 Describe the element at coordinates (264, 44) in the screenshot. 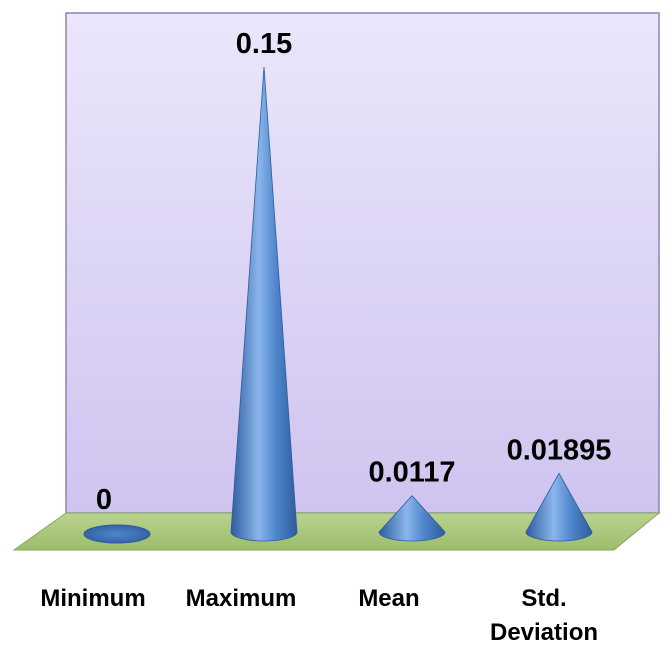

I see `data-label-maximum: 0.15` at that location.